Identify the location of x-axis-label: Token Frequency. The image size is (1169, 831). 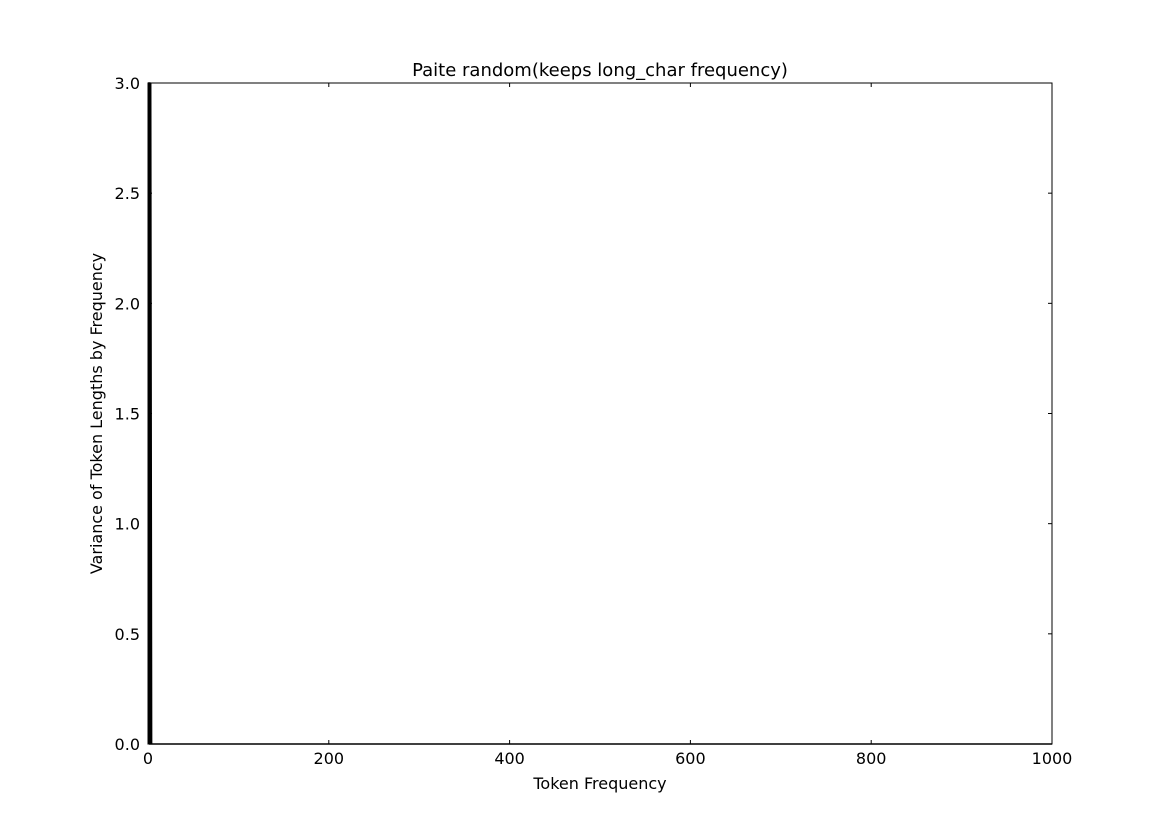
(599, 783).